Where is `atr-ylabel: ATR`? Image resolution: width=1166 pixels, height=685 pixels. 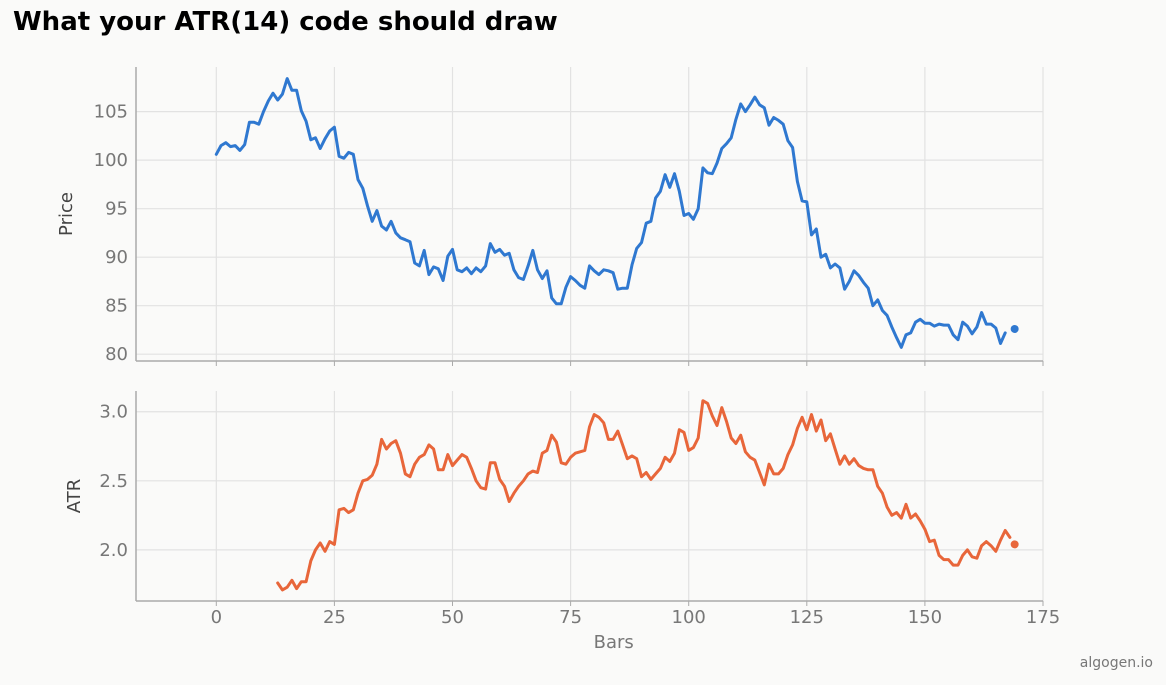 atr-ylabel: ATR is located at coordinates (74, 496).